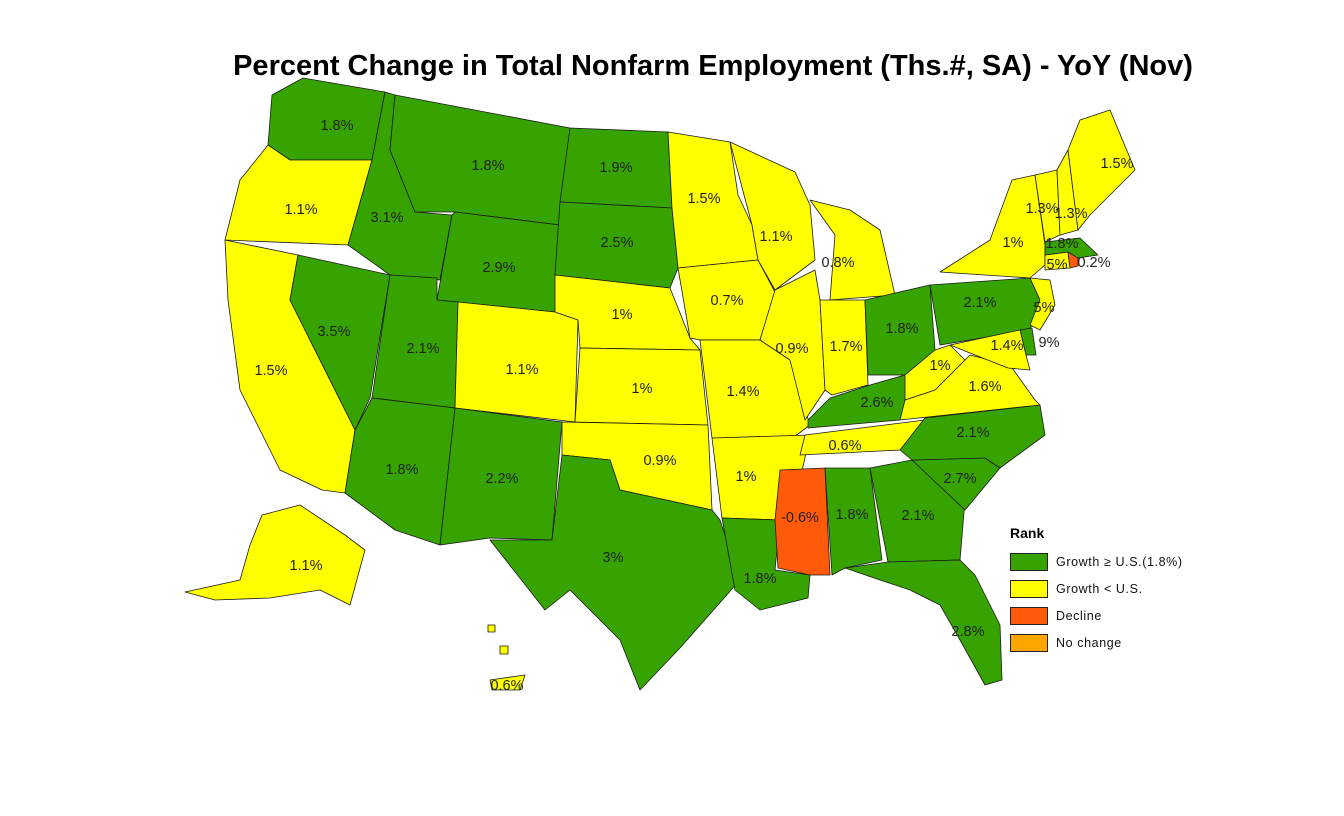  I want to click on state-nc, so click(972, 436).